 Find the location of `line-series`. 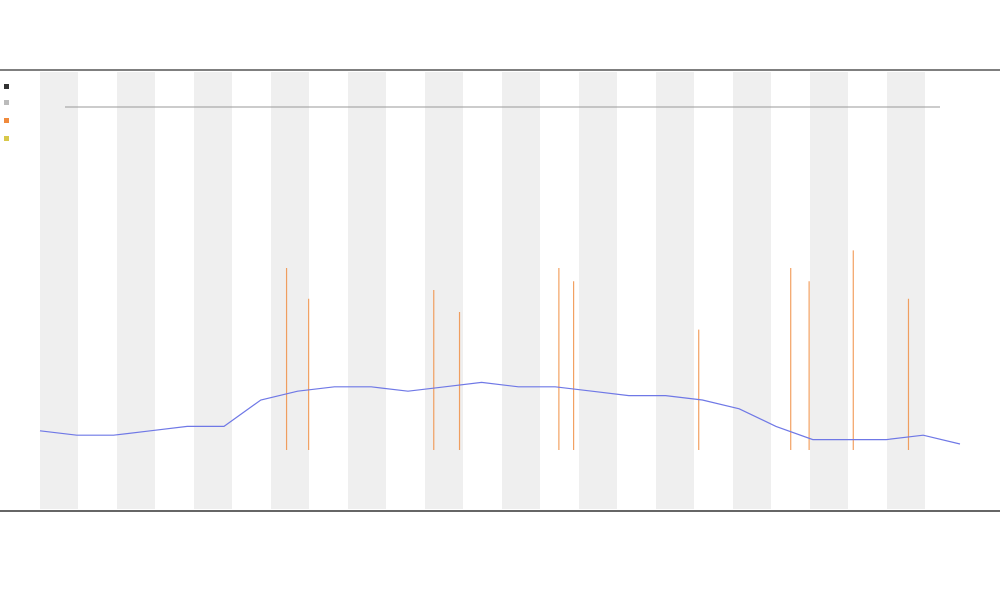

line-series is located at coordinates (500, 413).